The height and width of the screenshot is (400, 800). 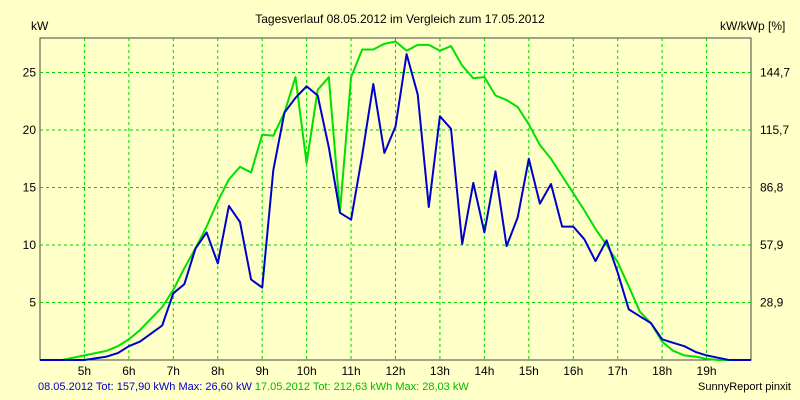 I want to click on footer-series1-stats: Tot: 157,90 kWh Max: 26,60 kW, so click(x=173, y=387).